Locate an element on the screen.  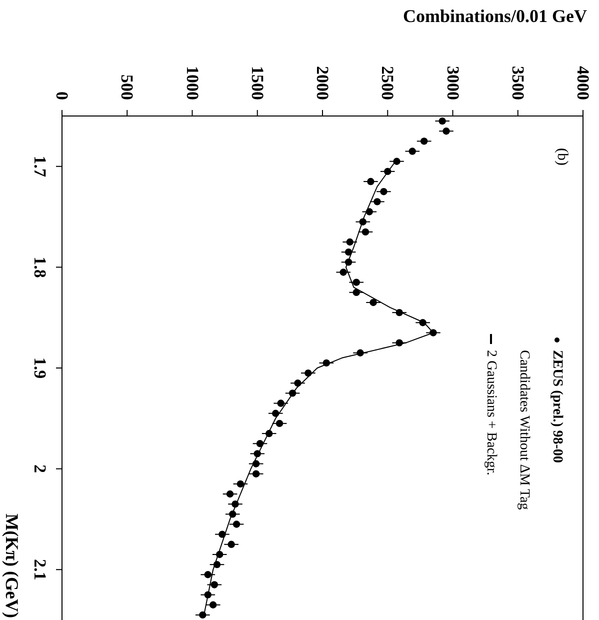
annotation: (b) is located at coordinates (562, 157).